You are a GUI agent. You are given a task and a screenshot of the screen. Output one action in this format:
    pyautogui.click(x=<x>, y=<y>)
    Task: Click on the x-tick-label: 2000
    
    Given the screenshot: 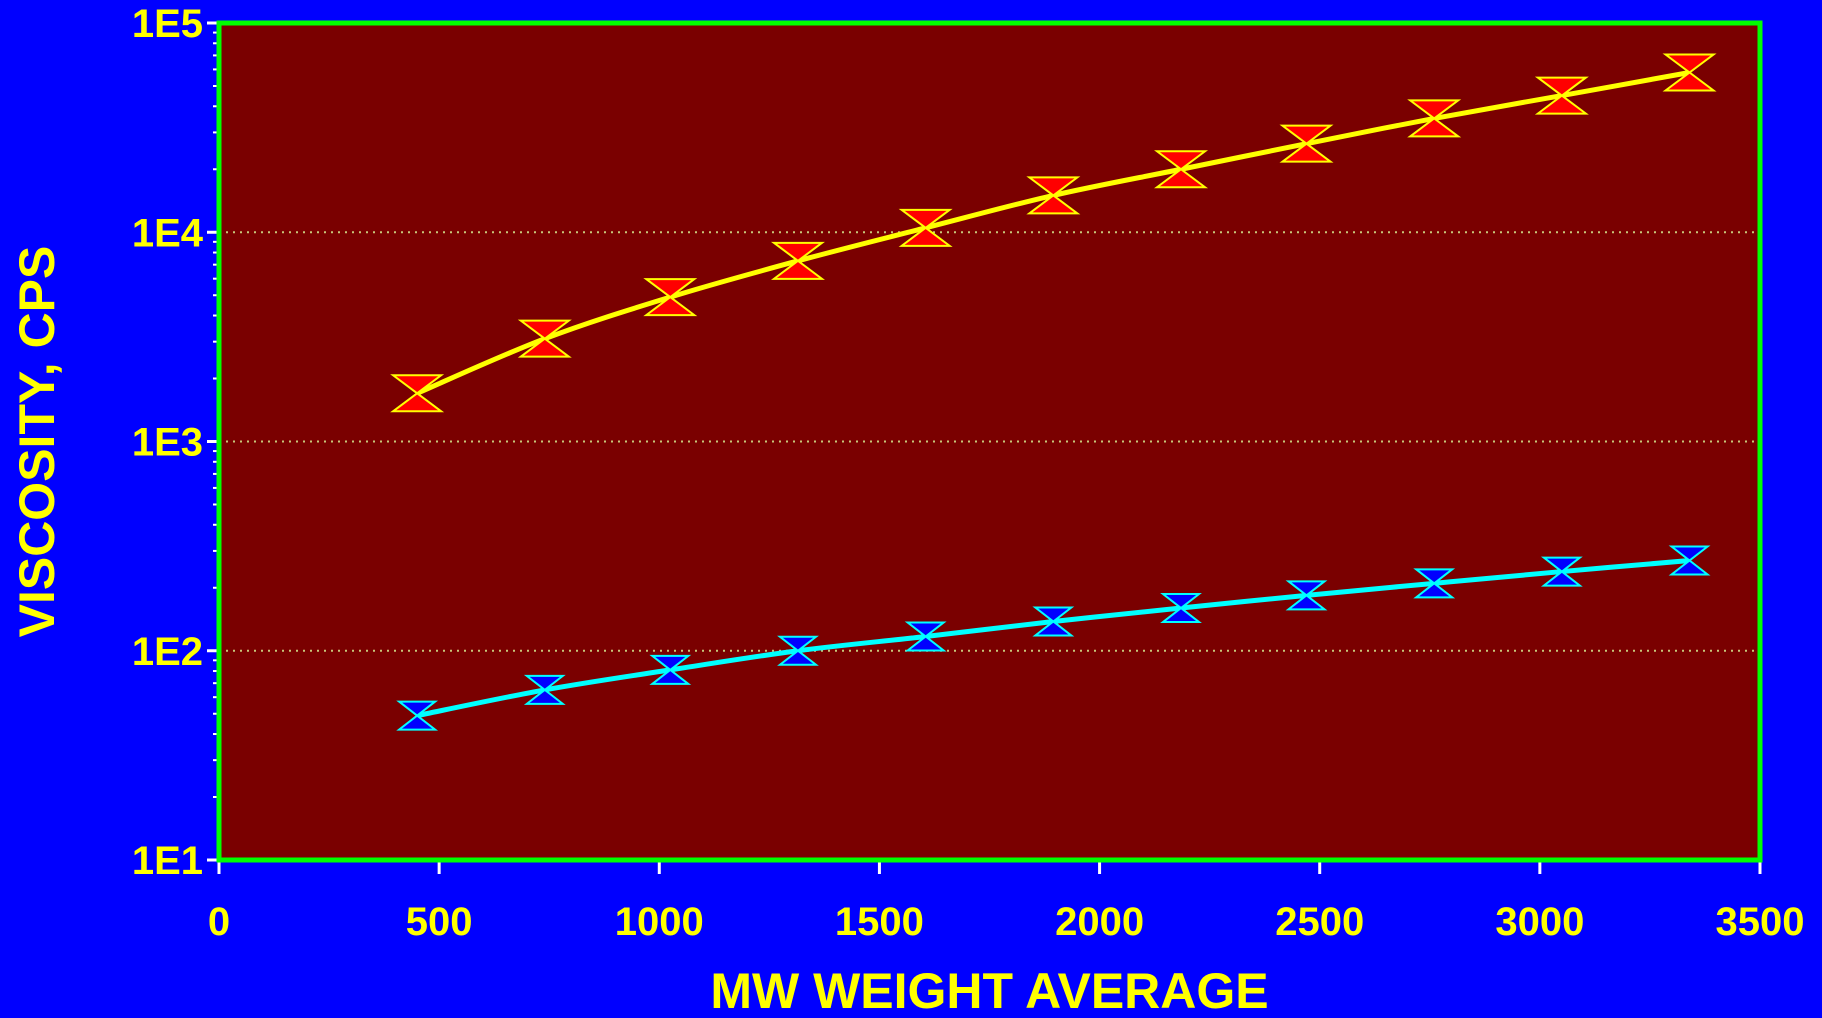 What is the action you would take?
    pyautogui.click(x=1099, y=922)
    